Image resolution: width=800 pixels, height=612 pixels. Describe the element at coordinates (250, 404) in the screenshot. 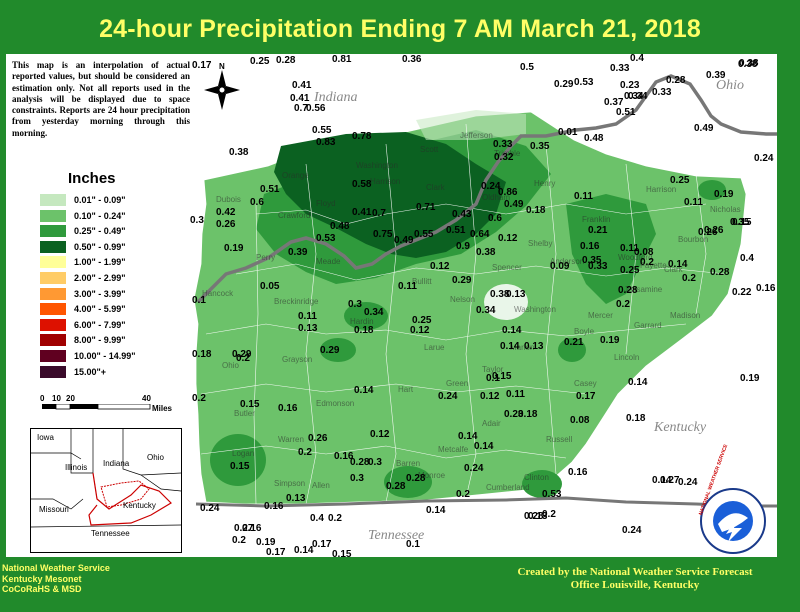

I see `precip-value: 0.15` at that location.